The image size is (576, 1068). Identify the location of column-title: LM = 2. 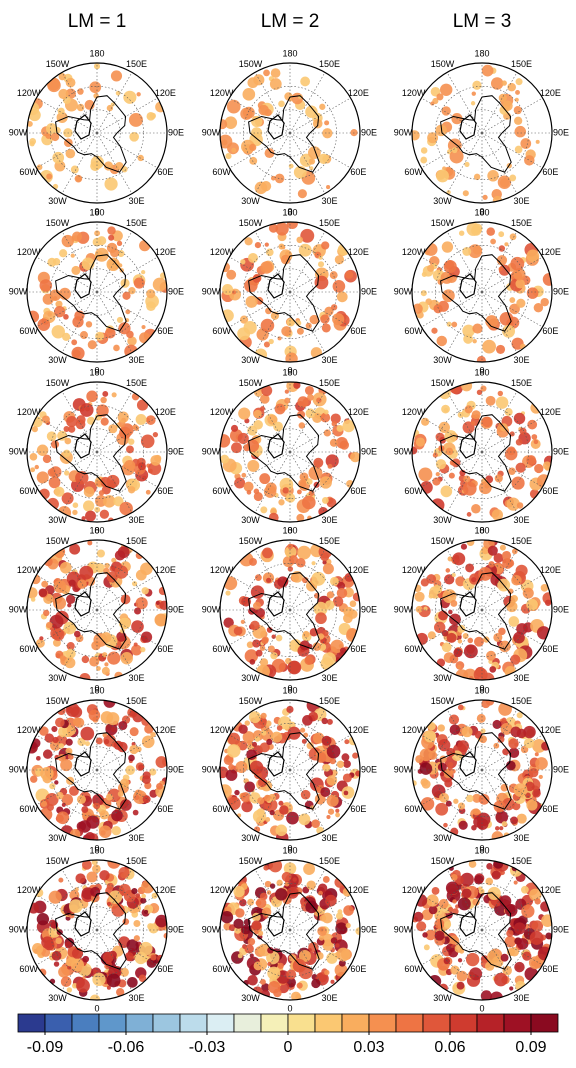
(290, 21).